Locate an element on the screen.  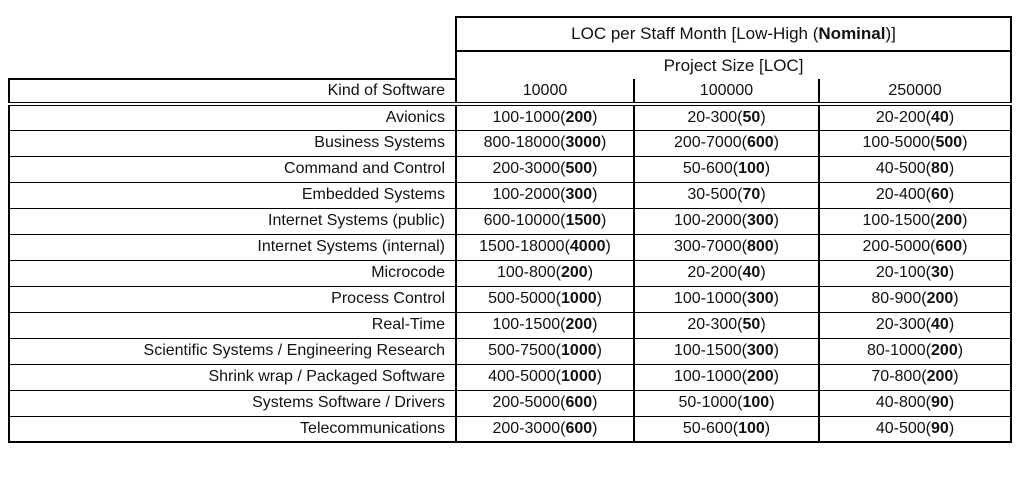
loc-range-cell: 200-3000(600) is located at coordinates (544, 429).